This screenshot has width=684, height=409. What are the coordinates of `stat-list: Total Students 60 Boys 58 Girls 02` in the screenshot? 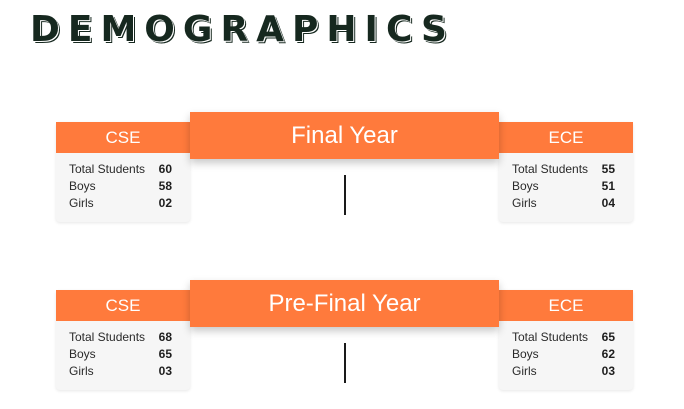 It's located at (123, 182).